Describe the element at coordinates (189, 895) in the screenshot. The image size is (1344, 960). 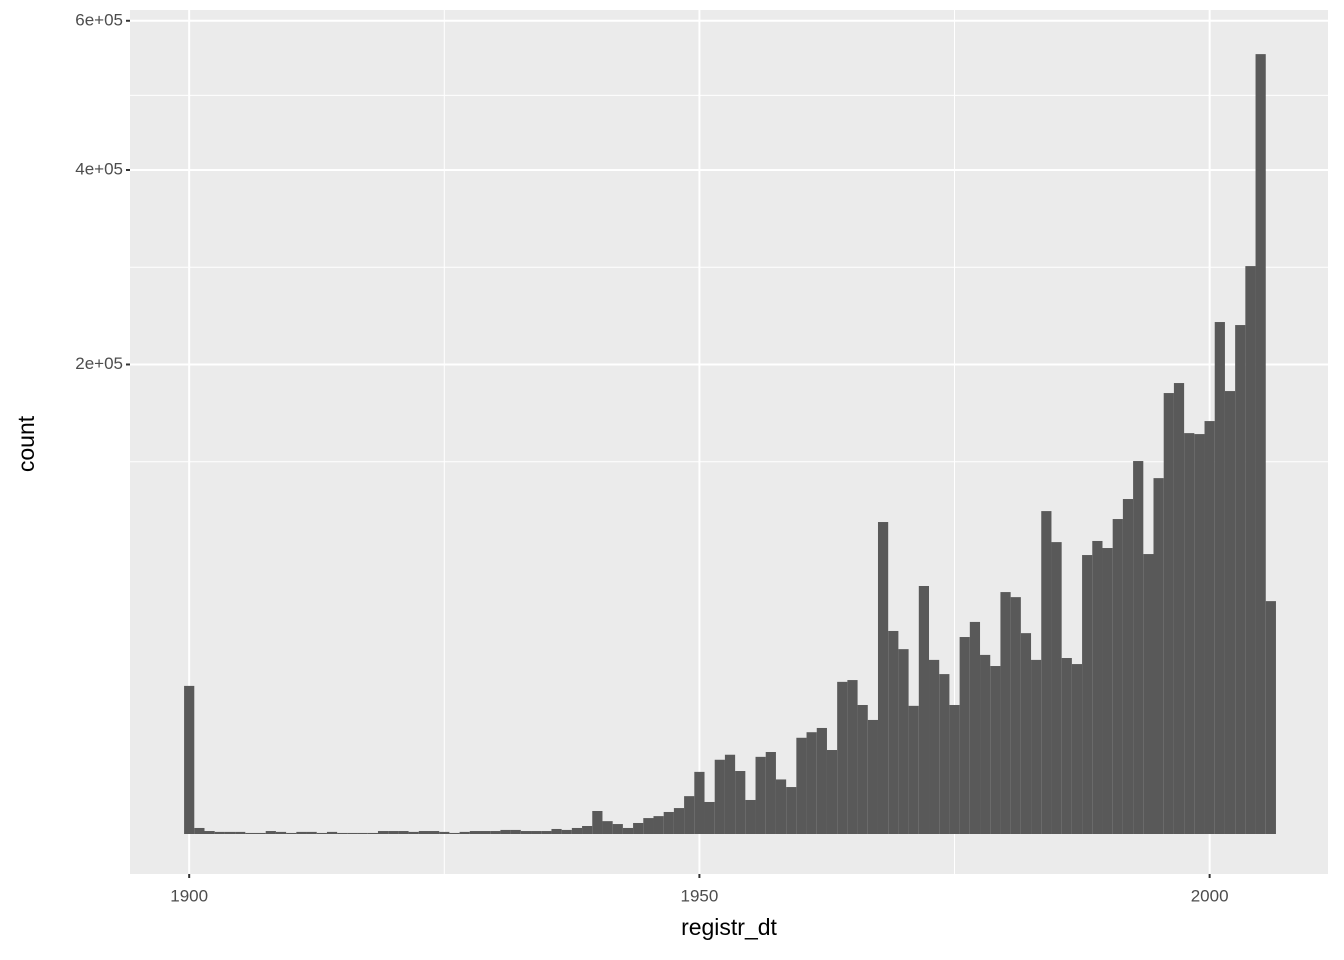
I see `x-tick-label: 1900` at that location.